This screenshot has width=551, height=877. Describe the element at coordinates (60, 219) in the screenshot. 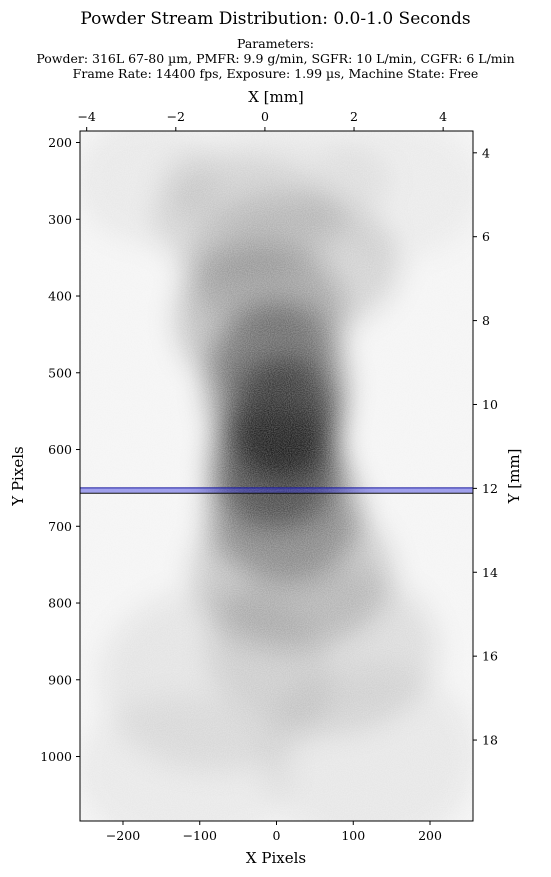

I see `y-pixel-tick-label: 300` at that location.